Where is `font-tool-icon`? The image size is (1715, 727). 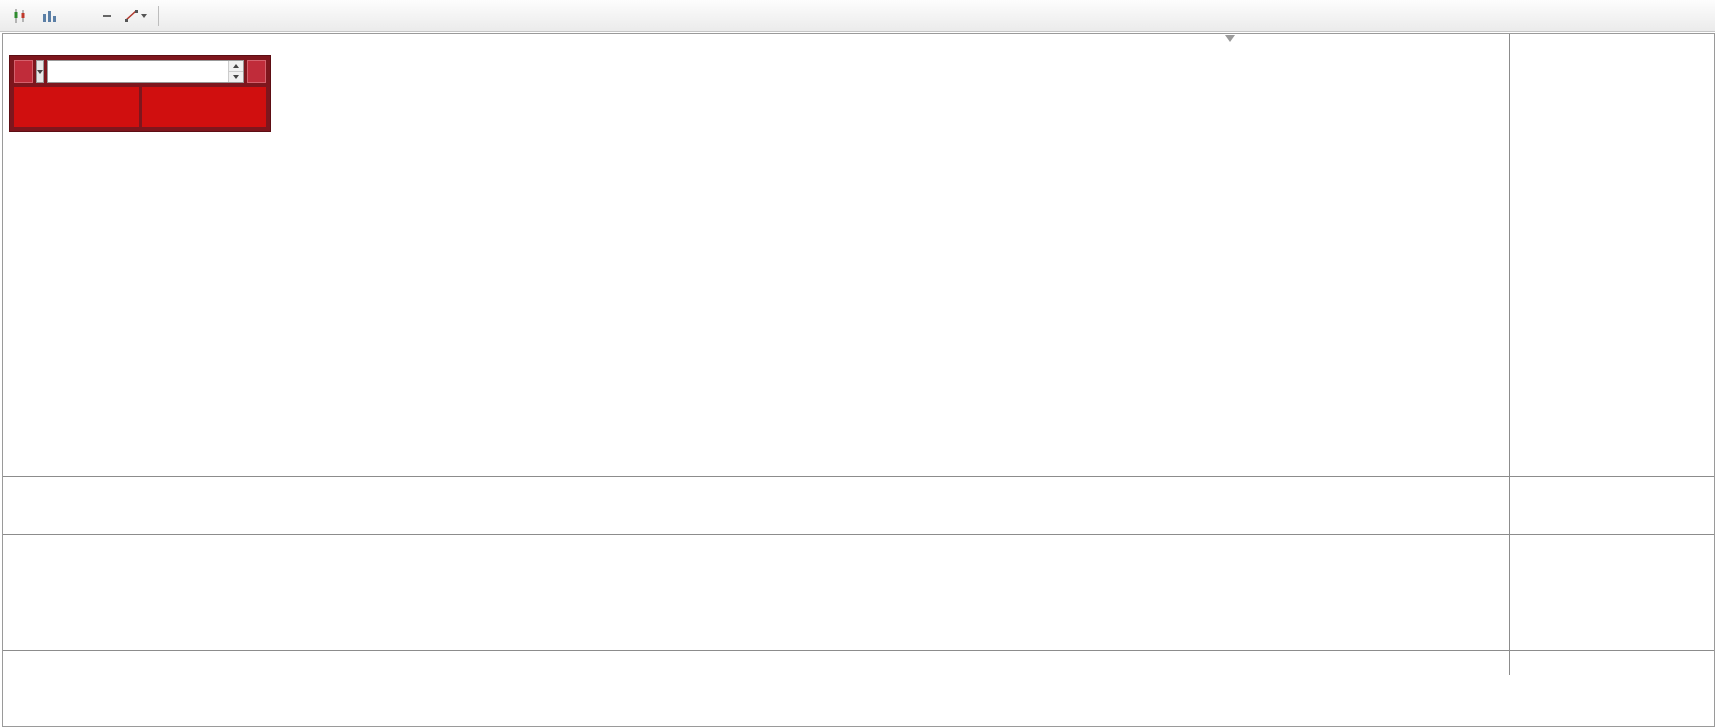
font-tool-icon is located at coordinates (77, 16).